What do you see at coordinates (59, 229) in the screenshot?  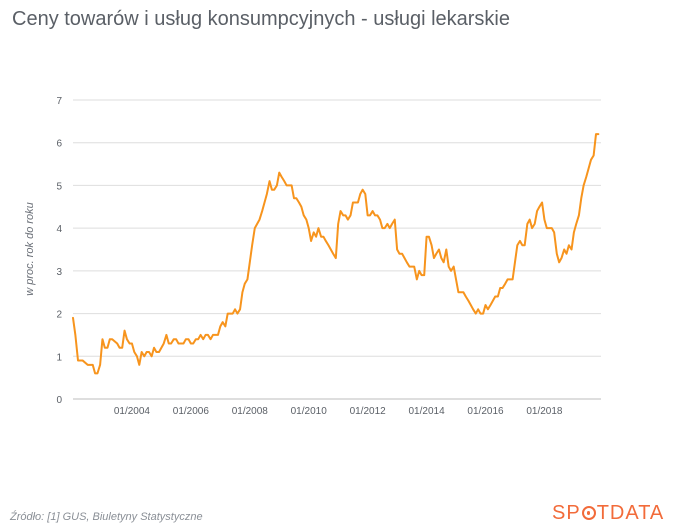 I see `y-tick-label: 4` at bounding box center [59, 229].